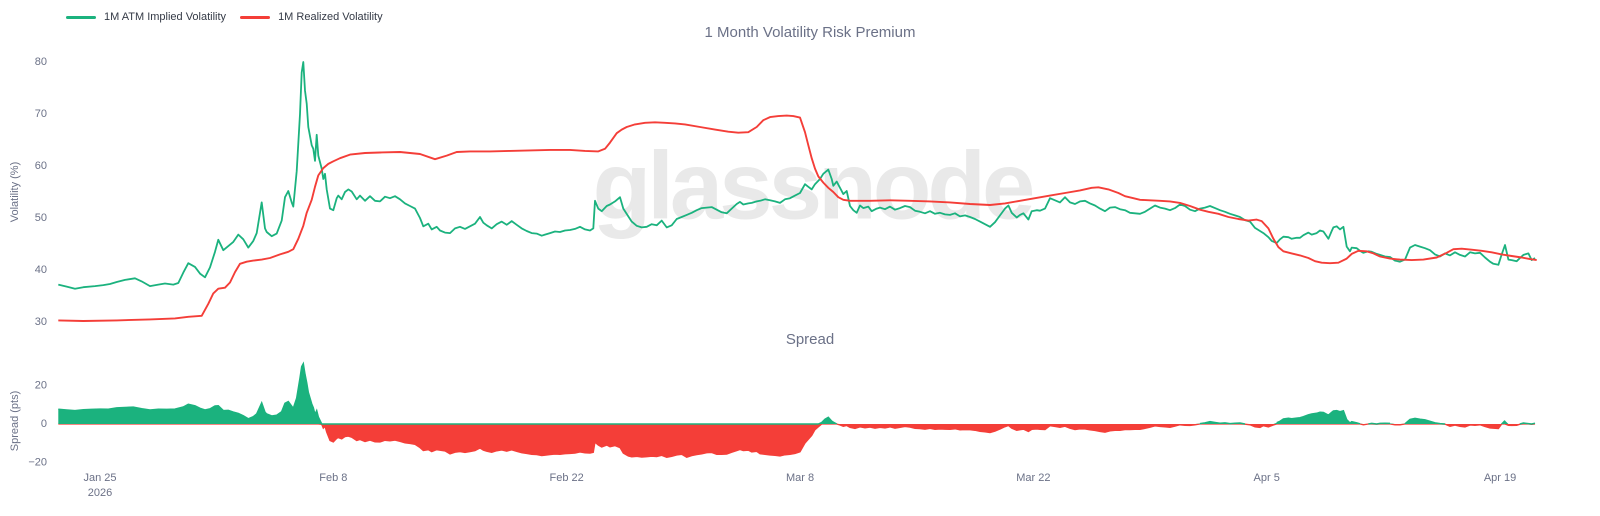 Image resolution: width=1600 pixels, height=516 pixels. I want to click on main-chart-title: 1 Month Volatility Risk Premium, so click(810, 32).